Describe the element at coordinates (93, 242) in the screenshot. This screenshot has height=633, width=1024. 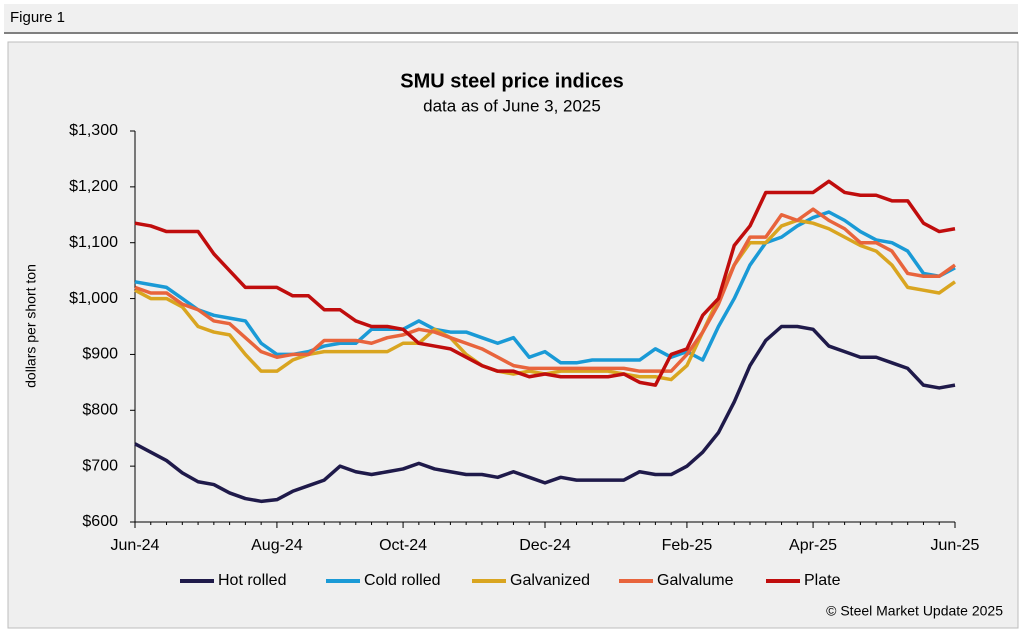
I see `y-tick-label: $1,100` at that location.